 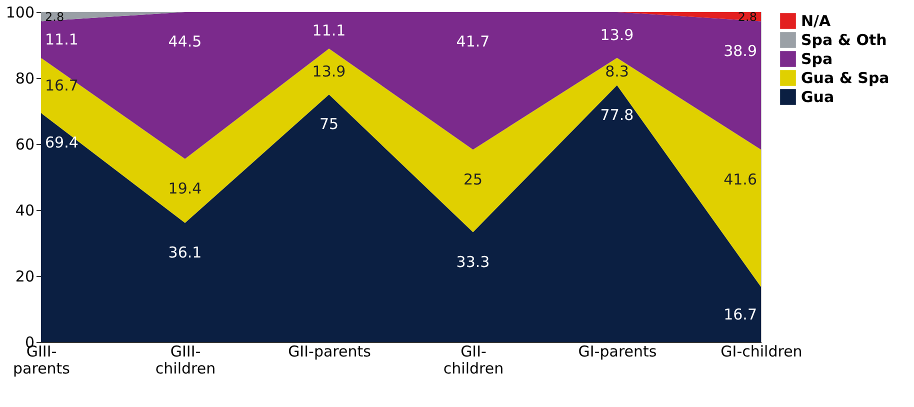 What do you see at coordinates (330, 351) in the screenshot?
I see `x-tick-label: GII-parents` at bounding box center [330, 351].